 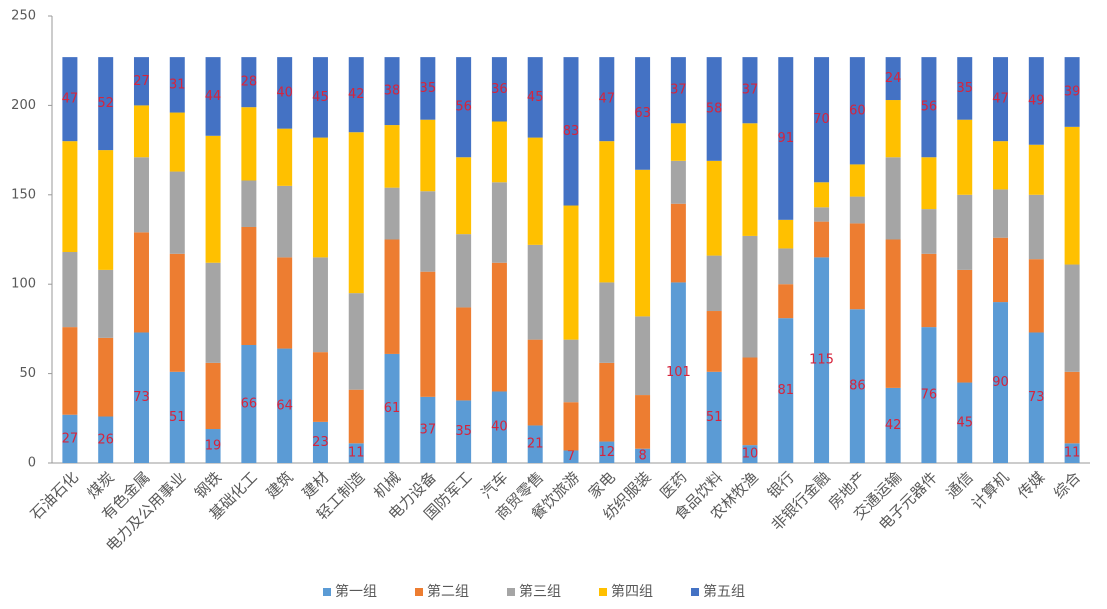 I want to click on data-label: 81, so click(x=785, y=390).